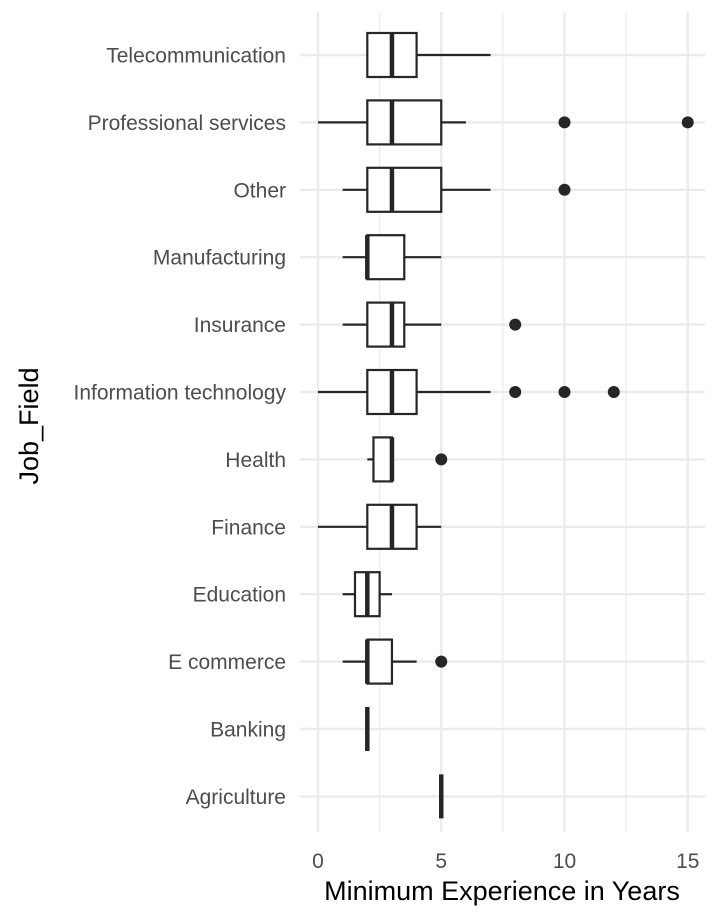 The height and width of the screenshot is (921, 720). I want to click on x-tick-label: 15, so click(687, 861).